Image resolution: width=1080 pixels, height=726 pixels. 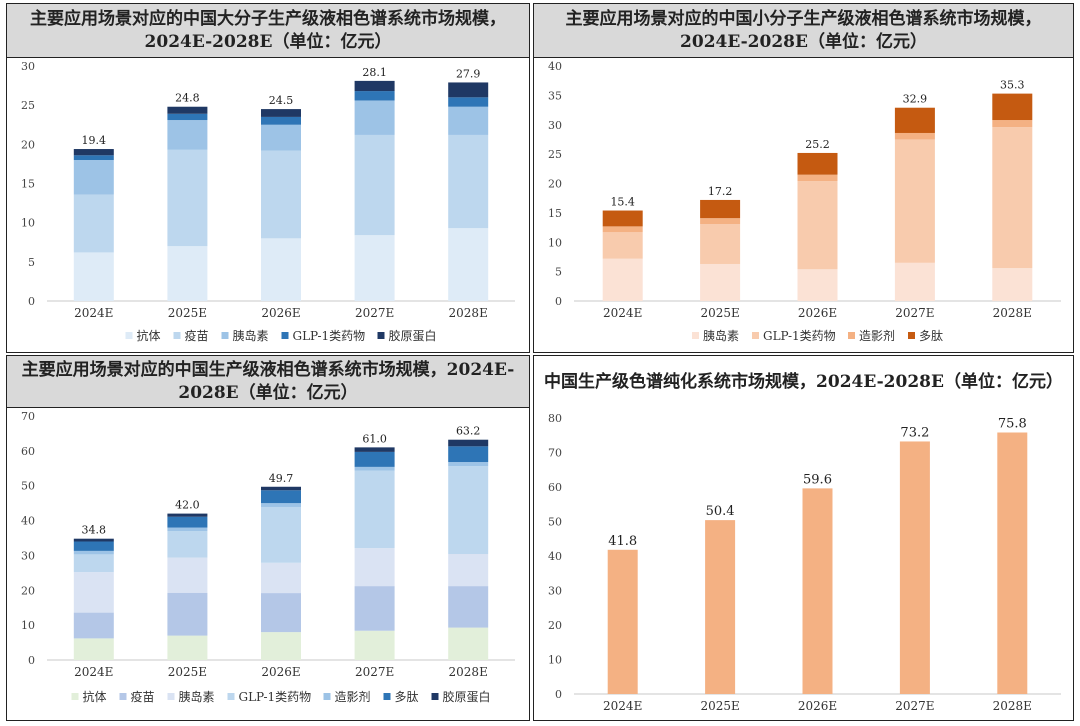 I want to click on data-label: 61.0, so click(x=374, y=438).